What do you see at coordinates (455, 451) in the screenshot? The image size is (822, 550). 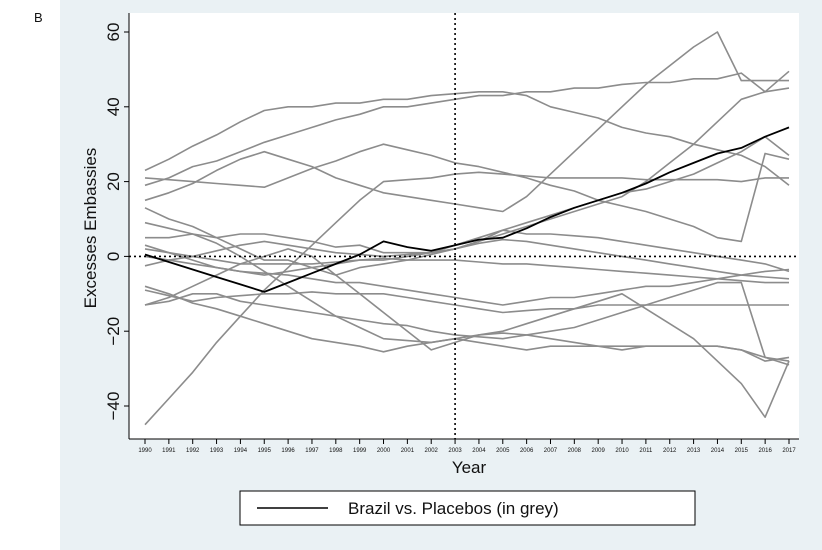 I see `x-tick-label: 2003` at bounding box center [455, 451].